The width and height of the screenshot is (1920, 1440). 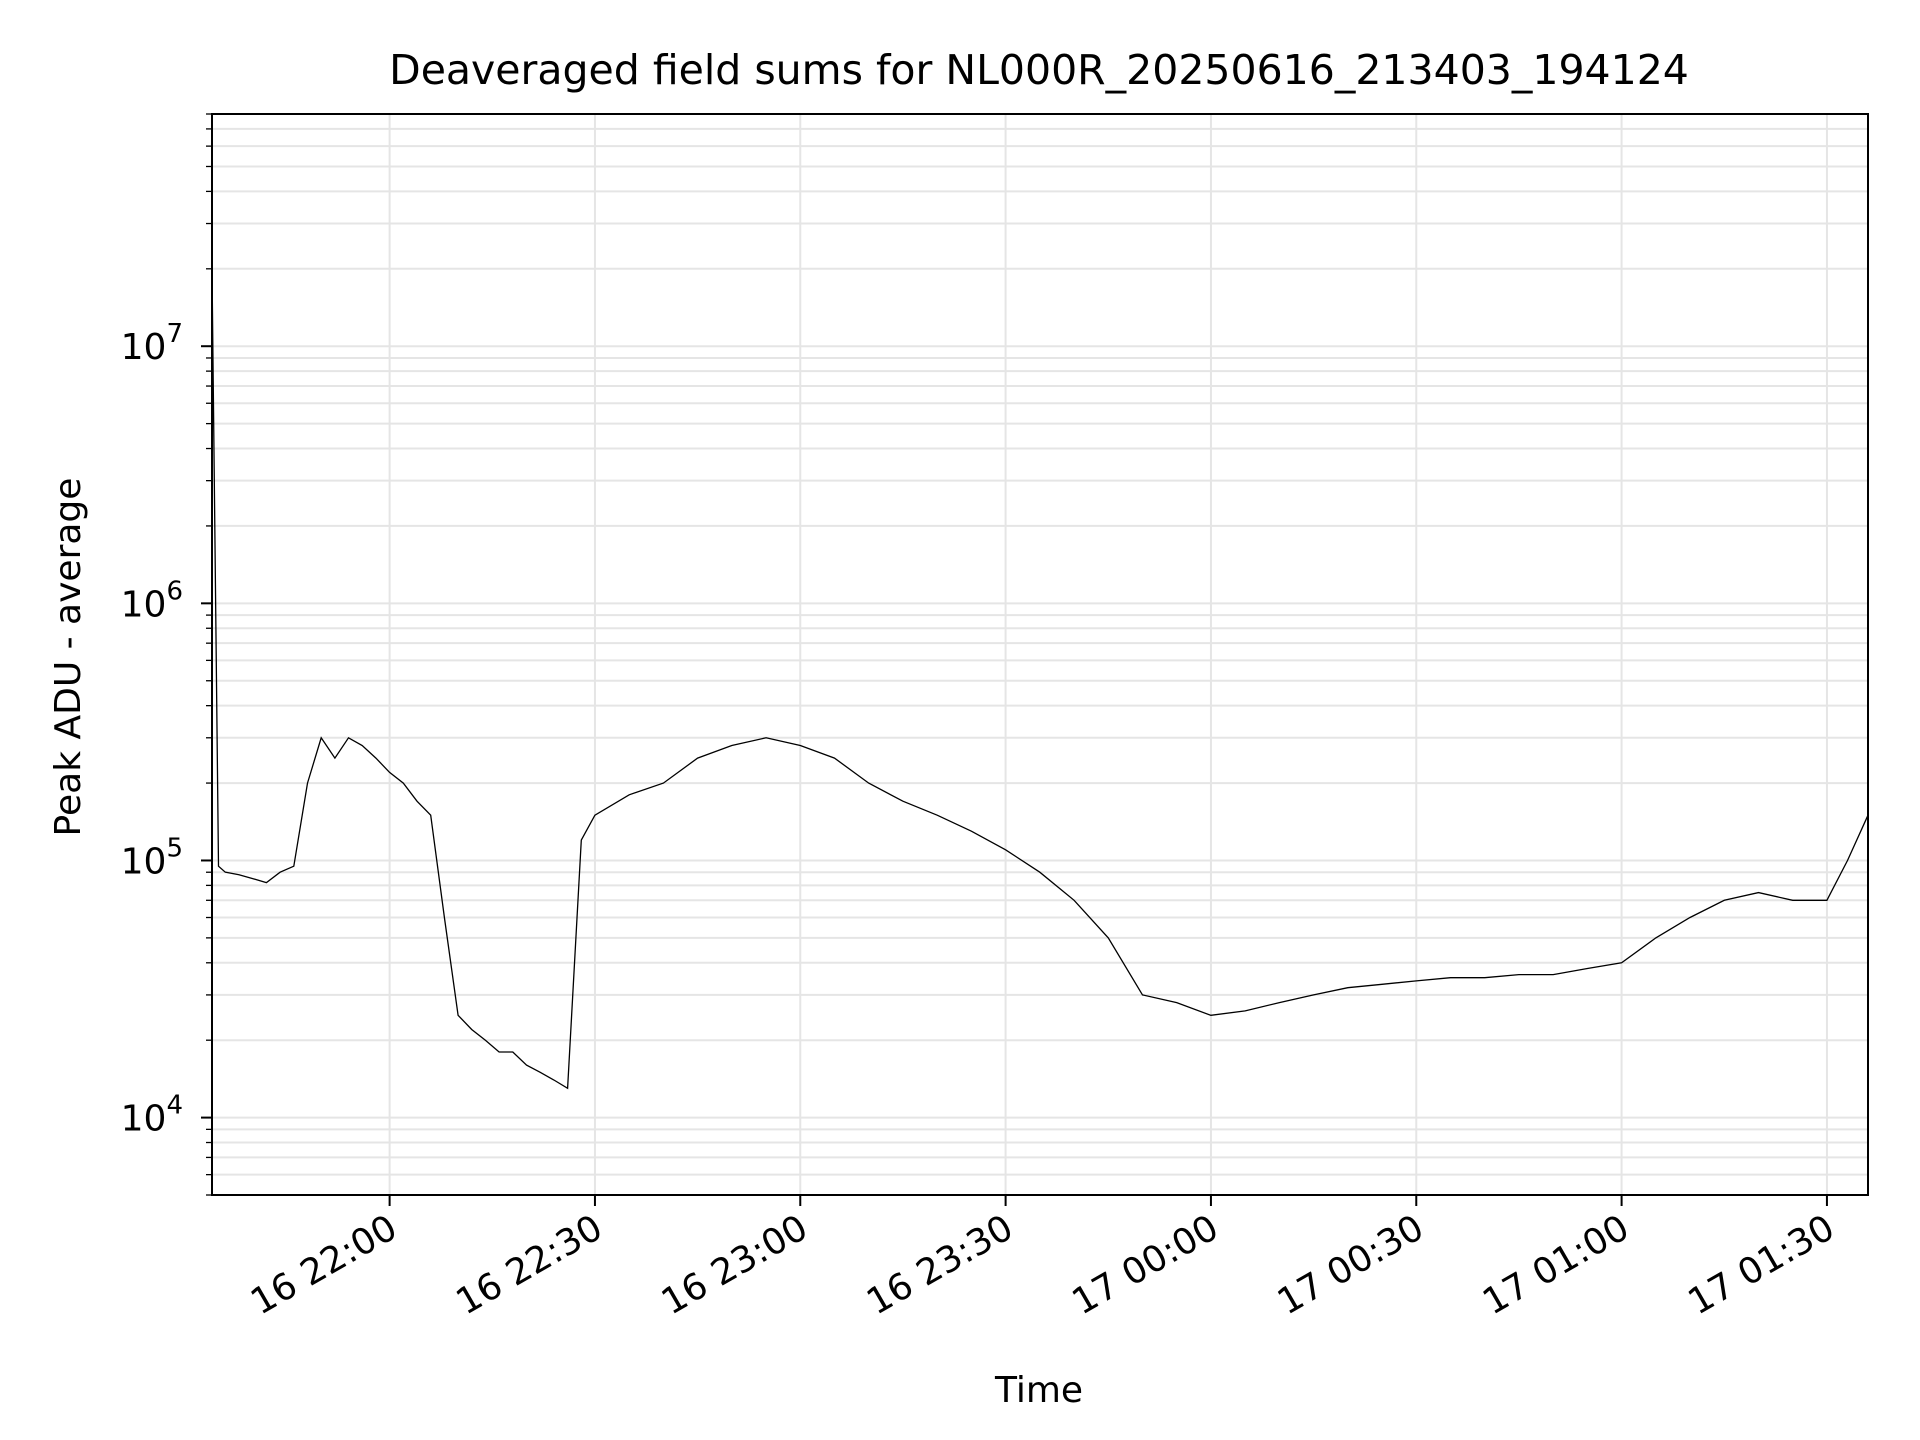 What do you see at coordinates (174, 591) in the screenshot?
I see `y-tick-exponent: 6` at bounding box center [174, 591].